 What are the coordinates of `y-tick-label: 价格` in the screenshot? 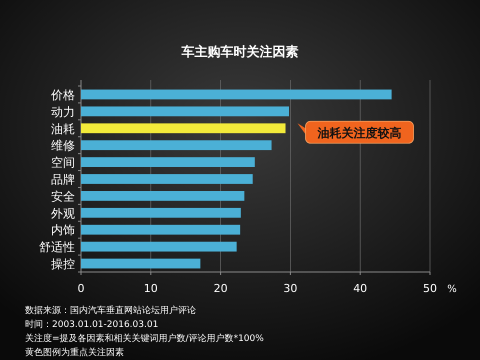 It's located at (62, 95).